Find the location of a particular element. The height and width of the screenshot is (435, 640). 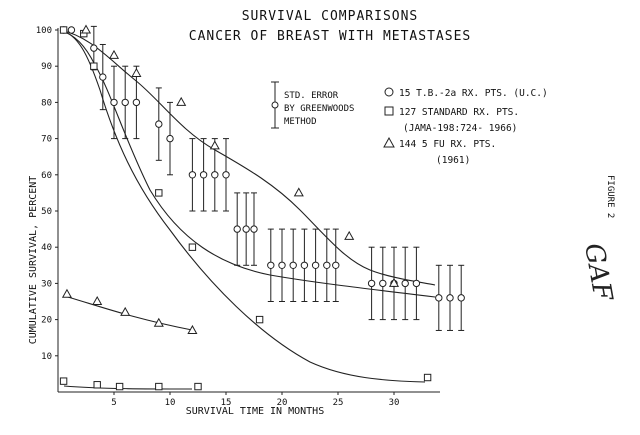

x-tick-label: 20 is located at coordinates (282, 403).